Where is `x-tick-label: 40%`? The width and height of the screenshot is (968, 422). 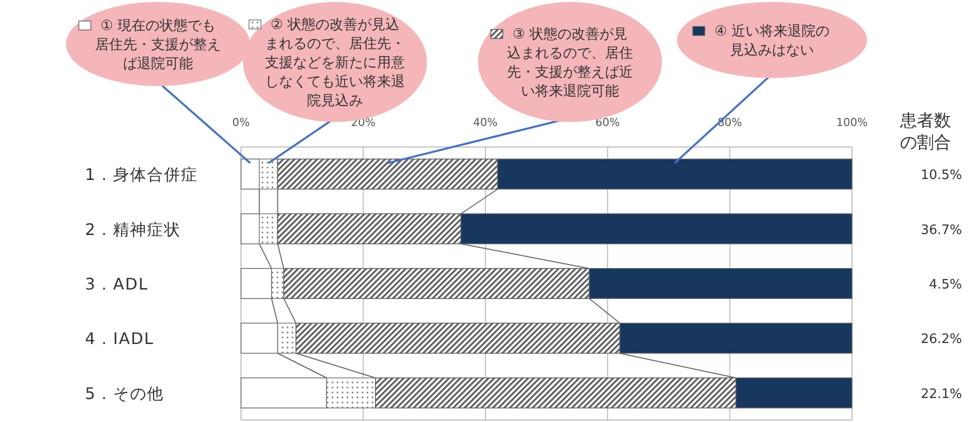
x-tick-label: 40% is located at coordinates (485, 122).